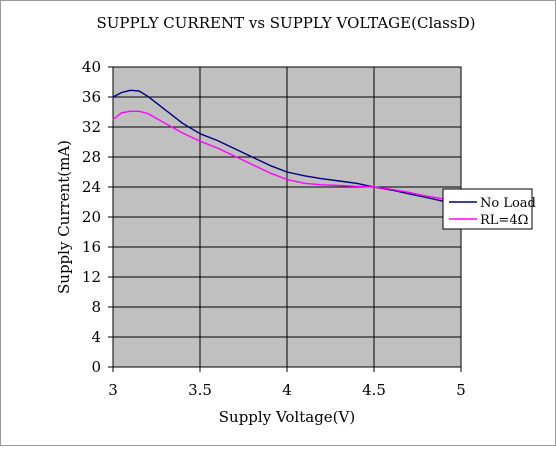 Image resolution: width=556 pixels, height=450 pixels. What do you see at coordinates (287, 417) in the screenshot?
I see `x-axis-label: Supply Voltage(V)` at bounding box center [287, 417].